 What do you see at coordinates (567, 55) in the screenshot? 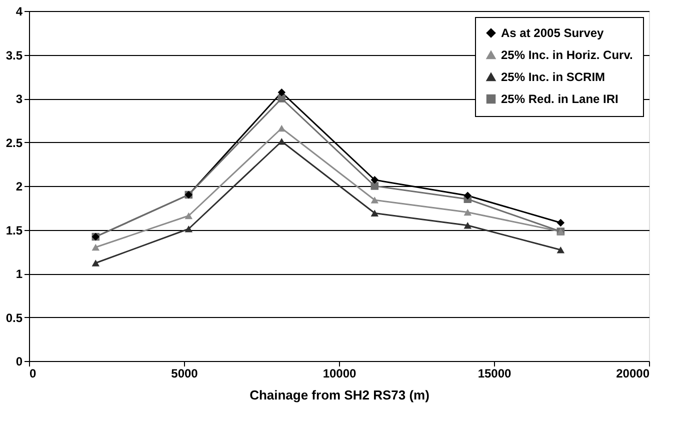
I see `legend-label: 25% Inc. in Horiz. Curv.` at bounding box center [567, 55].